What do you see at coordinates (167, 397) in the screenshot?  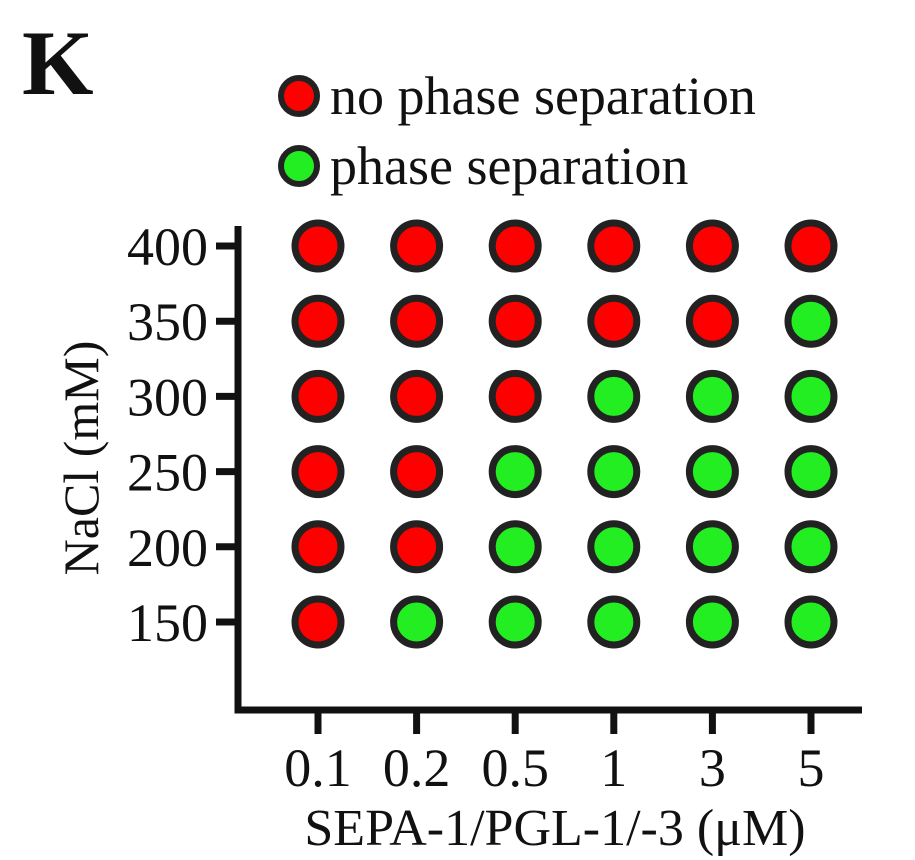 I see `y-tick-label: 300` at bounding box center [167, 397].